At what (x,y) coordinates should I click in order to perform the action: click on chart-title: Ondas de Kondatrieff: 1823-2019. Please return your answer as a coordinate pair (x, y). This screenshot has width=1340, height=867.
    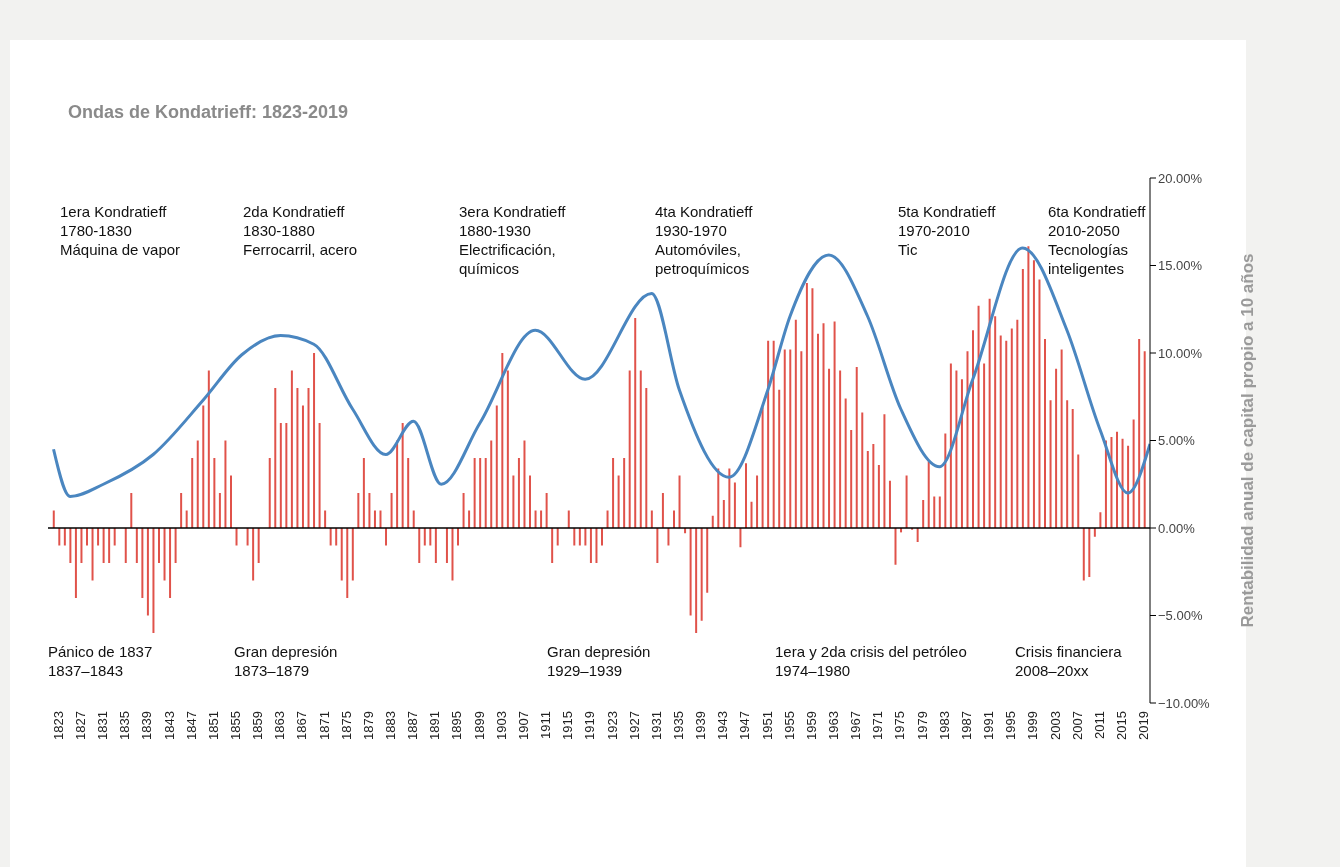
    Looking at the image, I should click on (208, 112).